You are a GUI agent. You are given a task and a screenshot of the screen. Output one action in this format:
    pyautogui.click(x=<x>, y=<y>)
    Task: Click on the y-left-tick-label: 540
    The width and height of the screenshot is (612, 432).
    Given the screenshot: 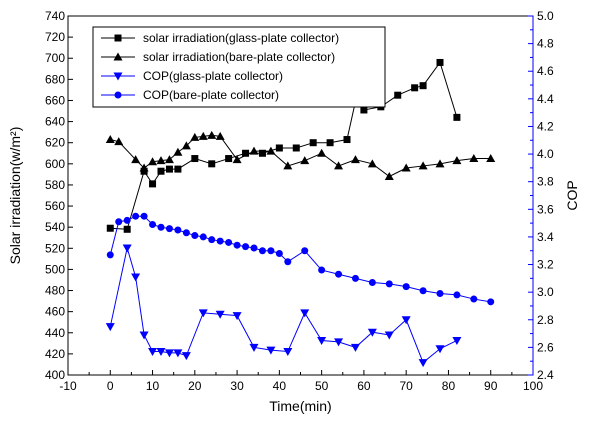 What is the action you would take?
    pyautogui.click(x=55, y=227)
    